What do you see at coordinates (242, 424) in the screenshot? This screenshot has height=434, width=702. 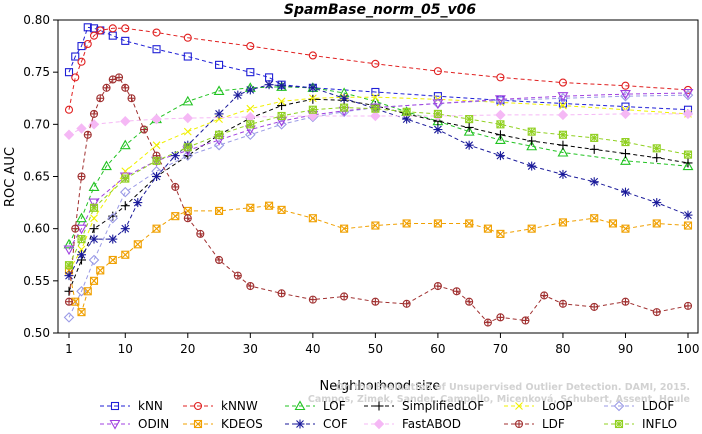 I see `legend-label-kdeos: KDEOS` at bounding box center [242, 424].